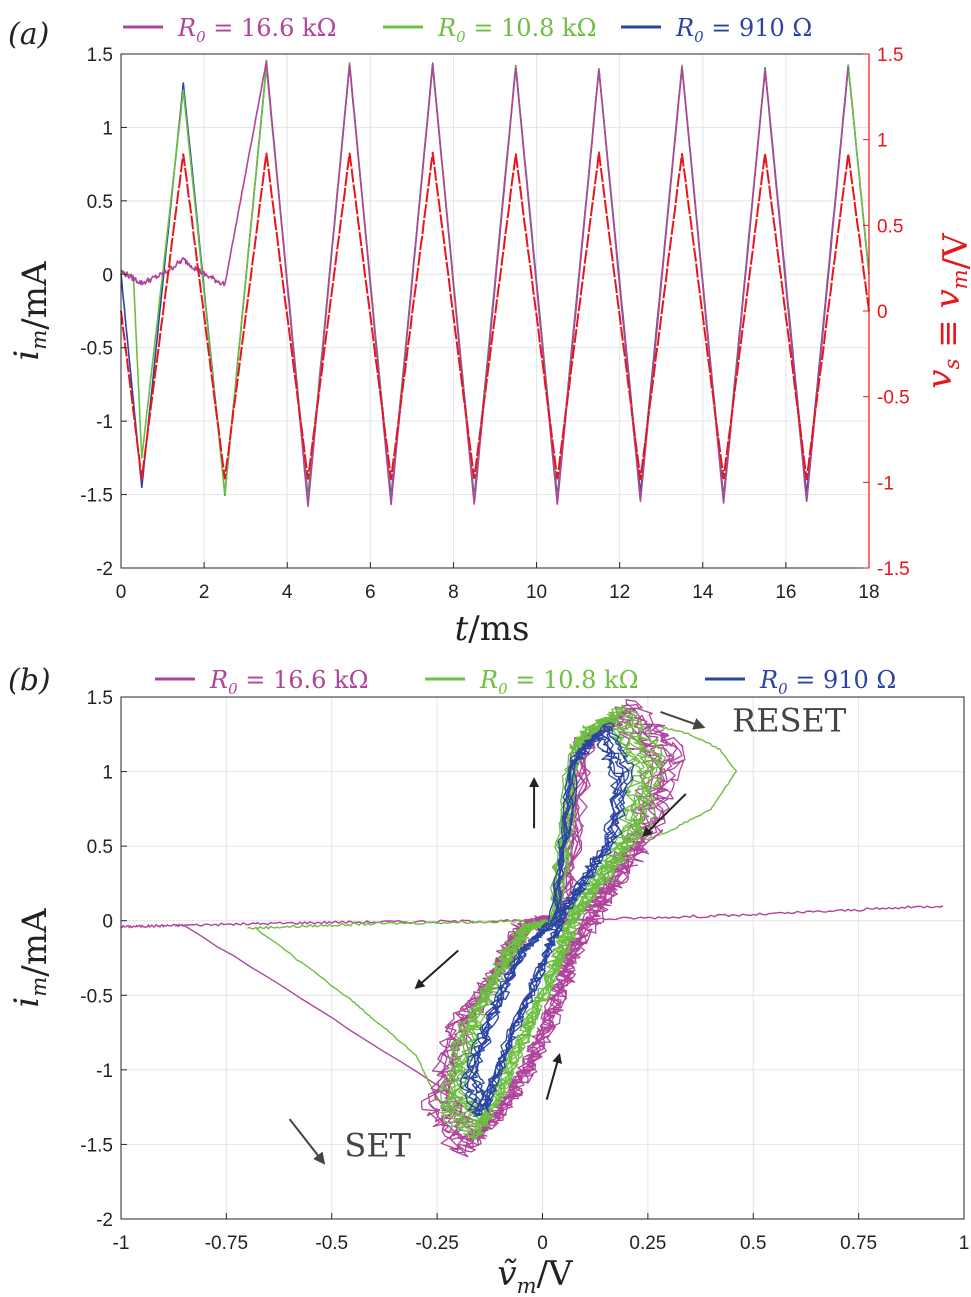  I want to click on x-tick-label: 10, so click(536, 592).